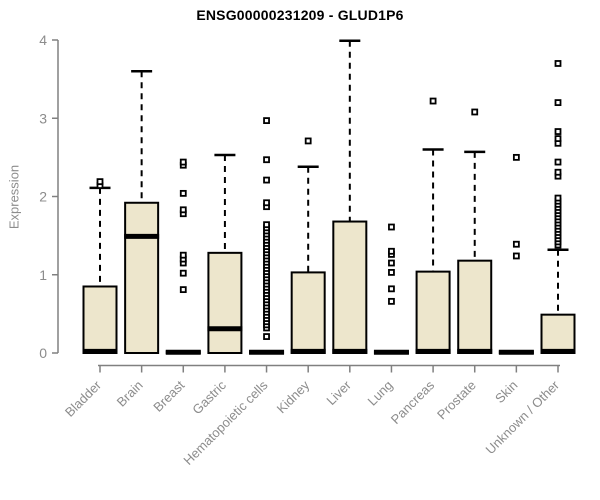 The image size is (600, 500). Describe the element at coordinates (380, 393) in the screenshot. I see `x-tick-label: Lung` at that location.